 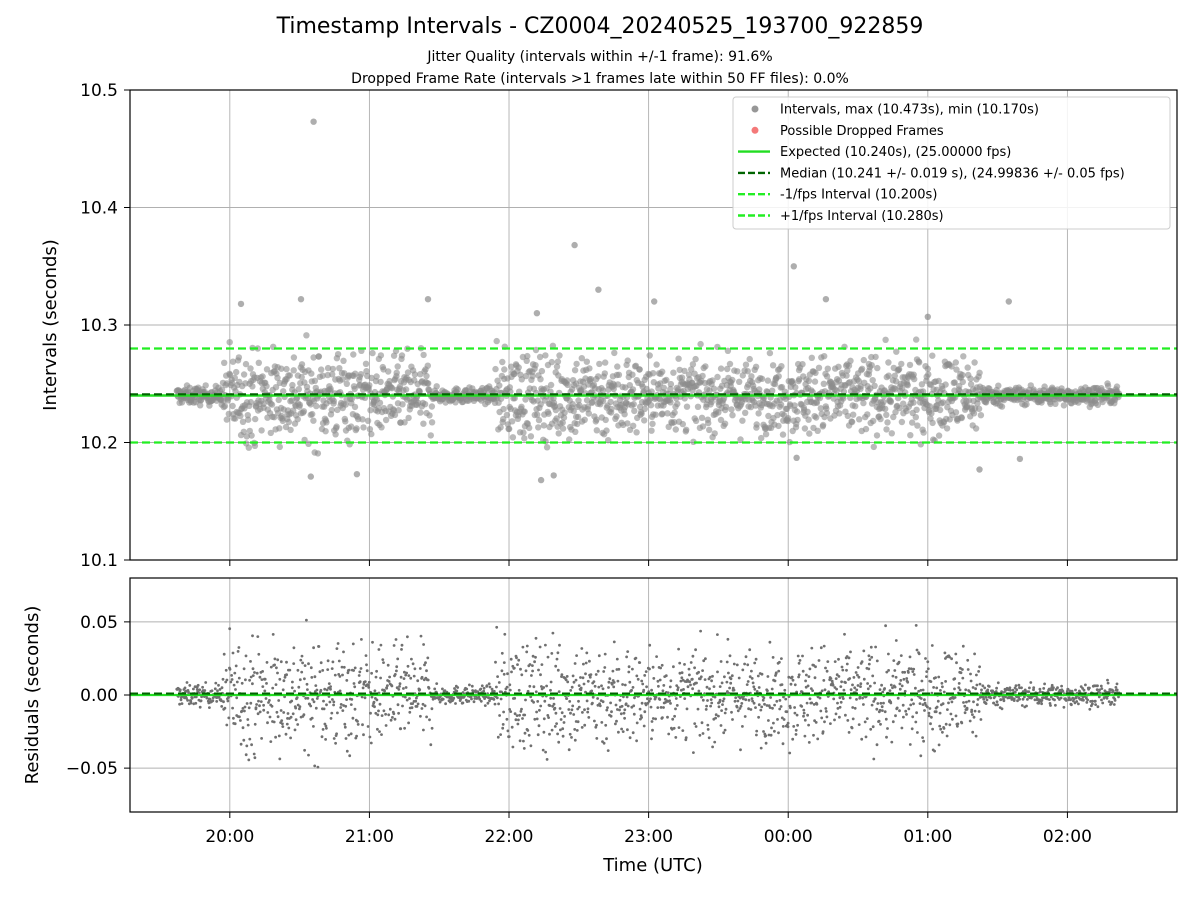 I want to click on interval-outlier-point, so click(x=1020, y=459).